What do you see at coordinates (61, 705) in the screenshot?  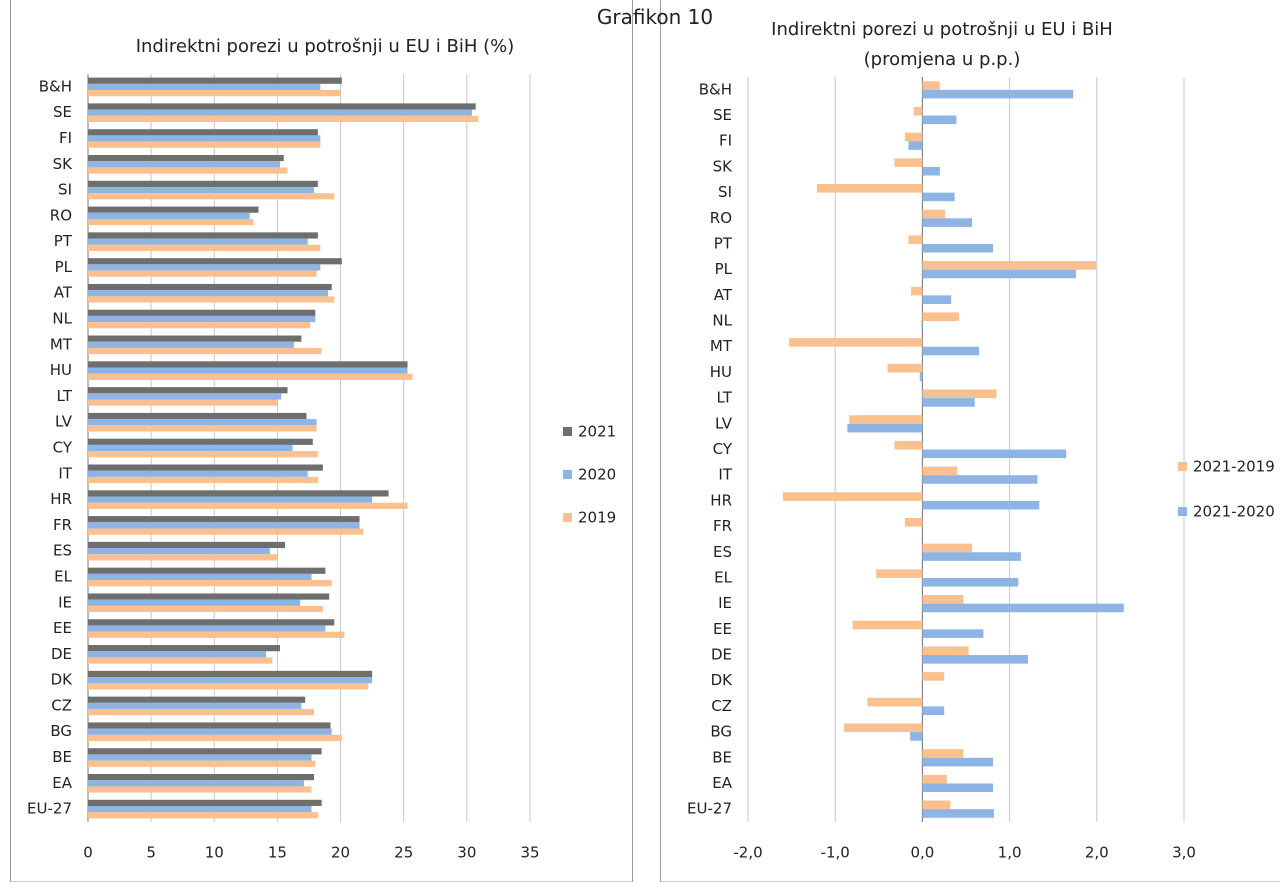 I see `y-tick-label: CZ` at bounding box center [61, 705].